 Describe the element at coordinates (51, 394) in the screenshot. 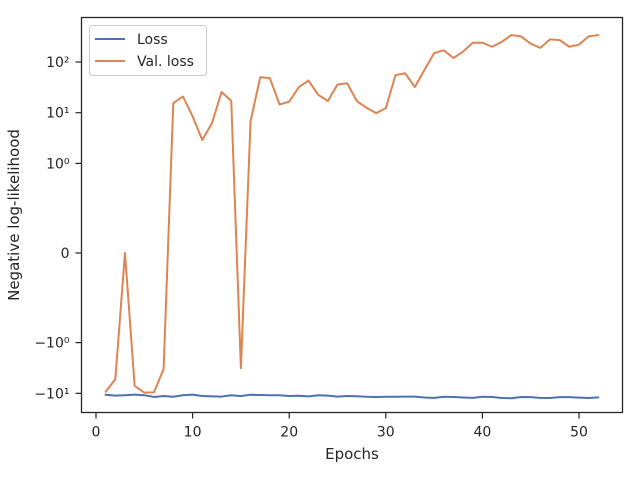

I see `y-tick-label: −10¹` at that location.